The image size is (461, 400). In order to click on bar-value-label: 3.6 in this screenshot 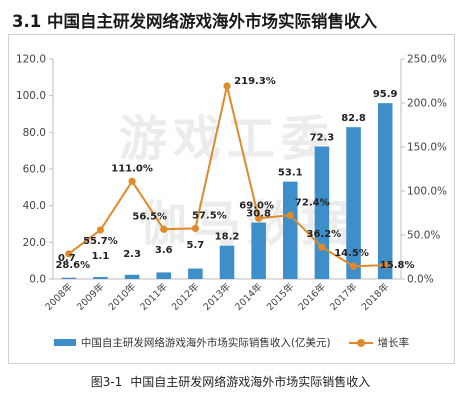, I will do `click(164, 250)`.